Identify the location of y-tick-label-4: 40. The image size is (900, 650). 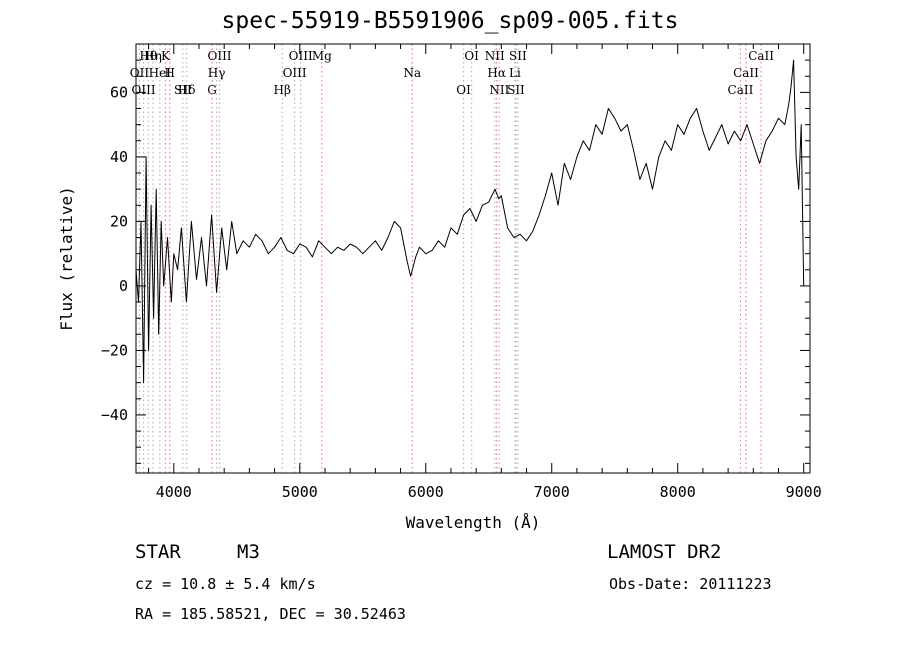
(119, 157).